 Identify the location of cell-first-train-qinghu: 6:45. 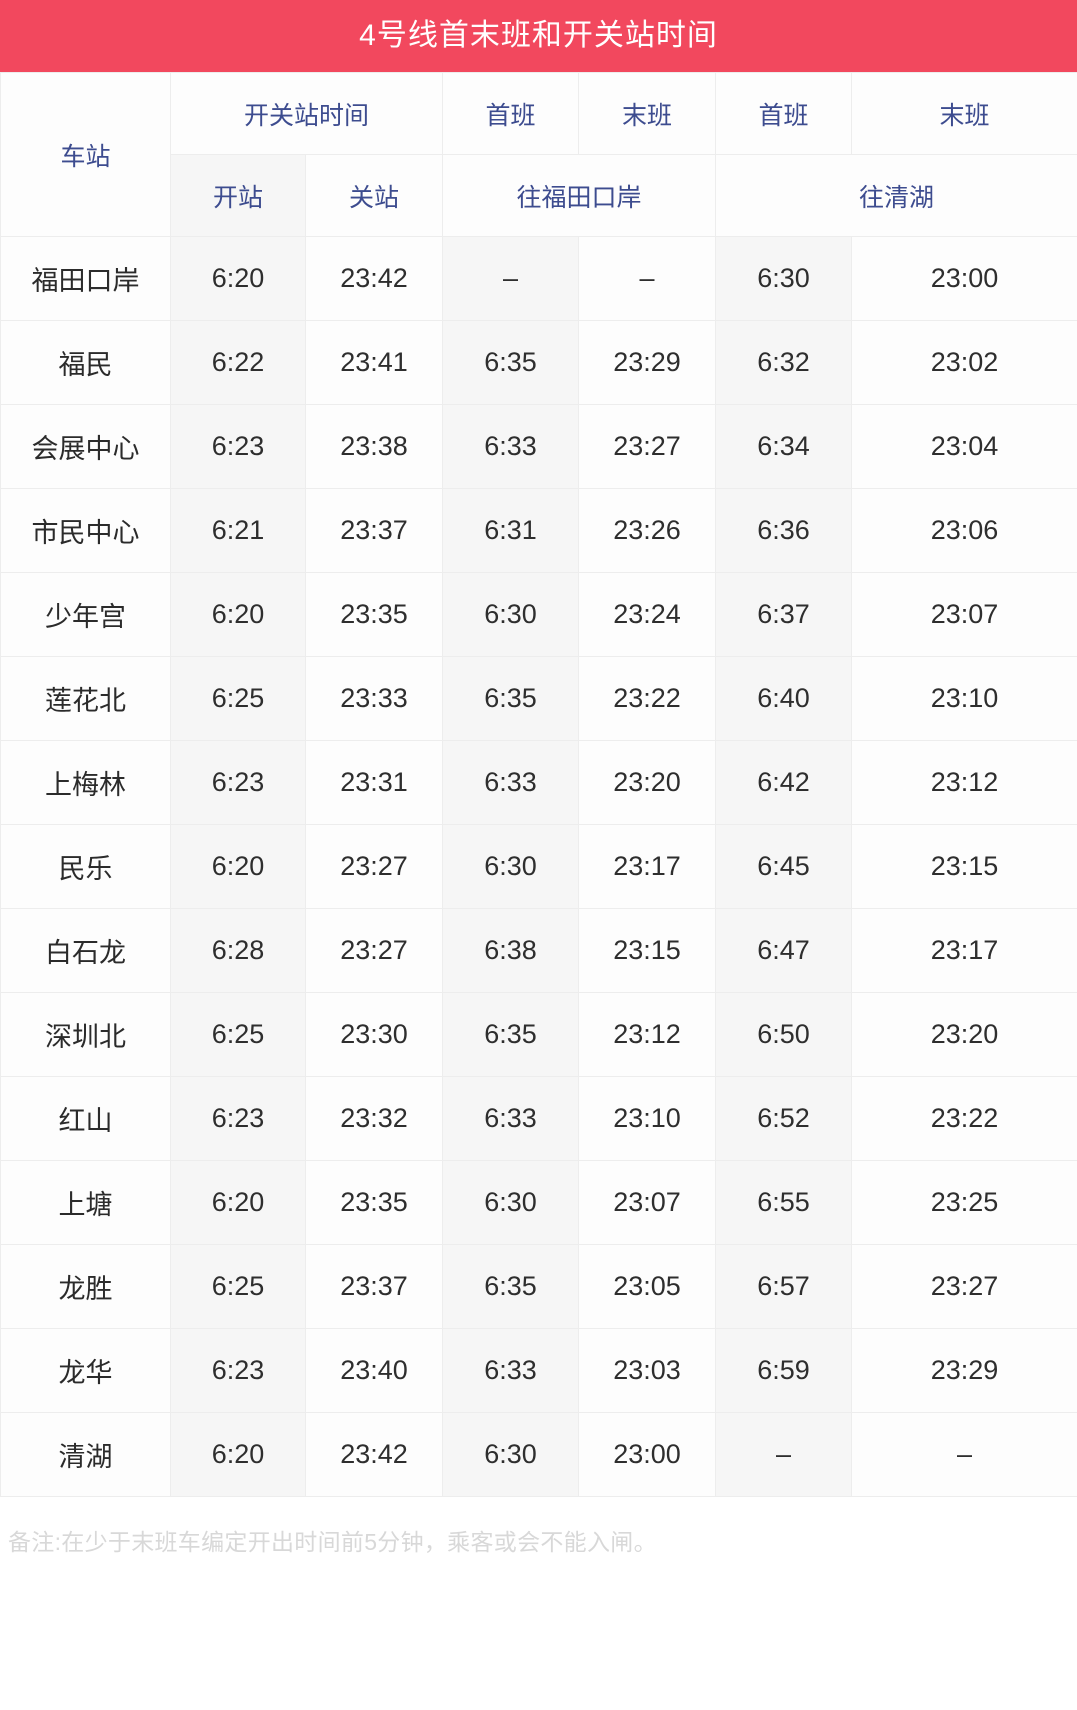
(784, 866).